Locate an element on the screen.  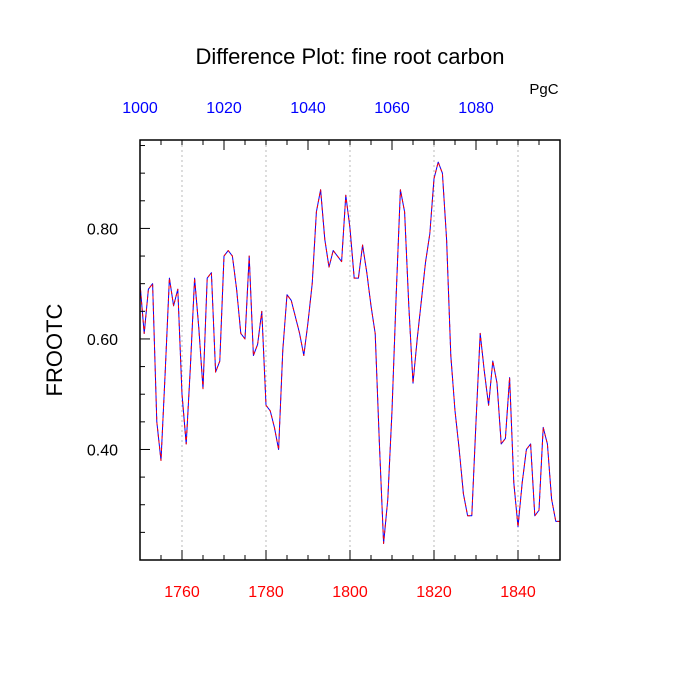
top-axis-tick-label: 1080 is located at coordinates (476, 108).